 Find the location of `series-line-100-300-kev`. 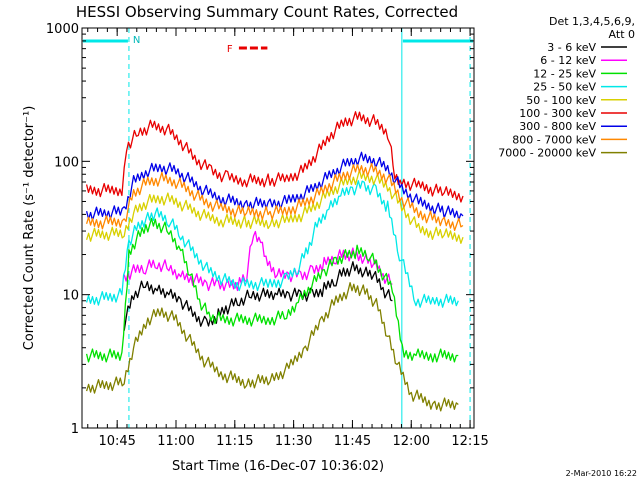

series-line-100-300-kev is located at coordinates (274, 157).